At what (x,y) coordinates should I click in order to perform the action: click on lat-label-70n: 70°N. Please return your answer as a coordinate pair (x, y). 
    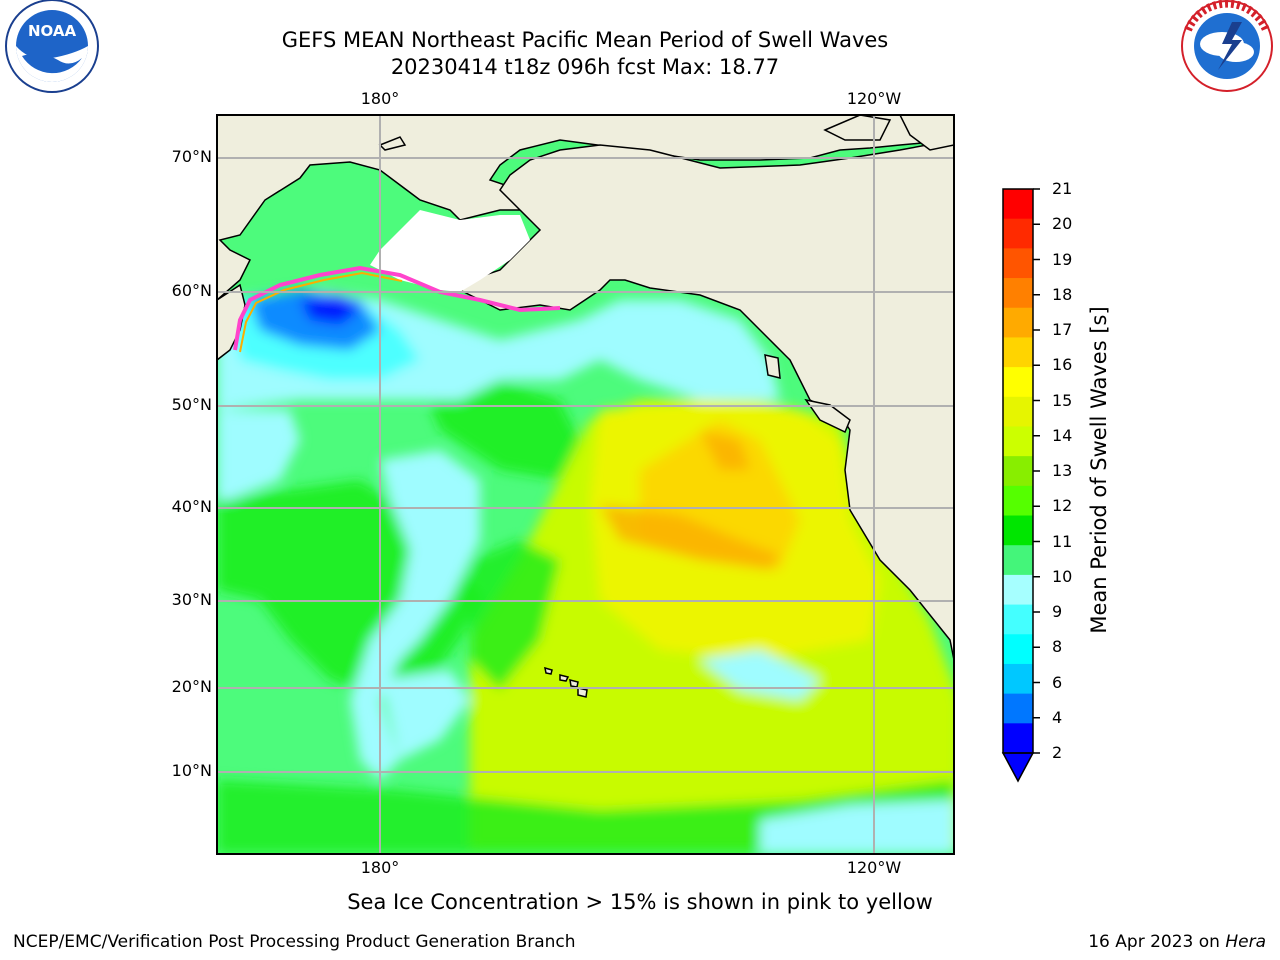
    Looking at the image, I should click on (191, 156).